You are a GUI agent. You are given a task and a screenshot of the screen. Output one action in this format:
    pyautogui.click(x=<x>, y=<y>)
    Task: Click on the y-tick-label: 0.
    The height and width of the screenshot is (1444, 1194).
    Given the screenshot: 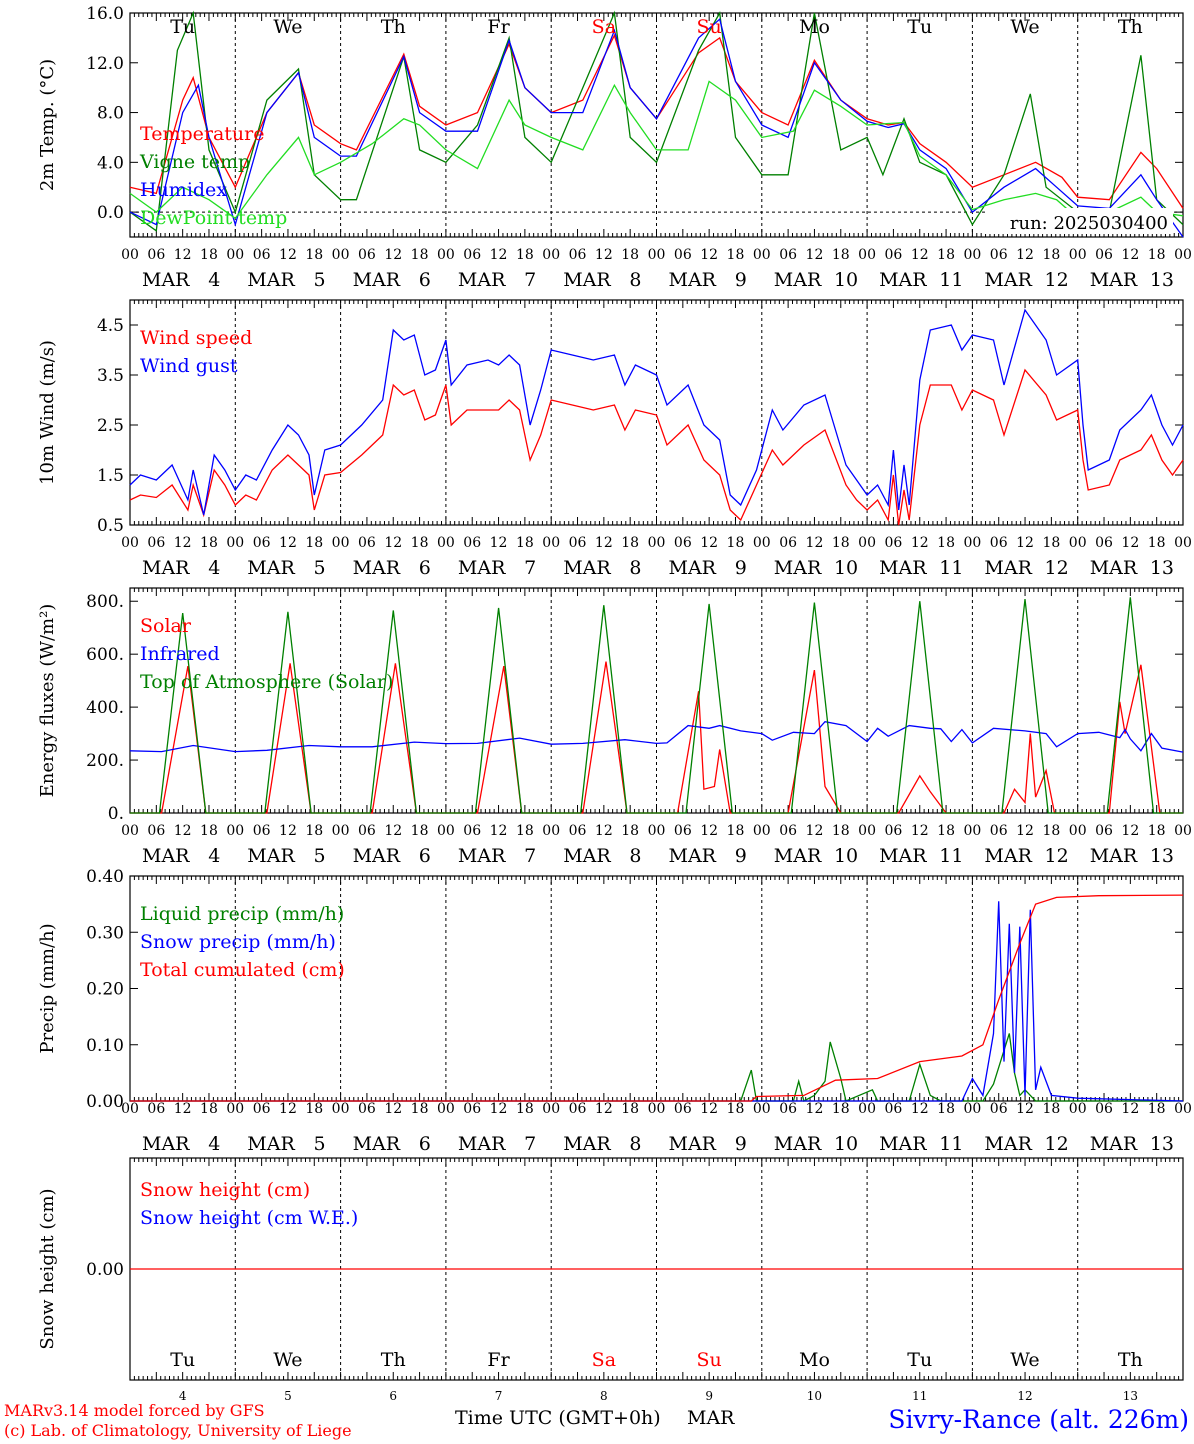 What is the action you would take?
    pyautogui.click(x=116, y=814)
    